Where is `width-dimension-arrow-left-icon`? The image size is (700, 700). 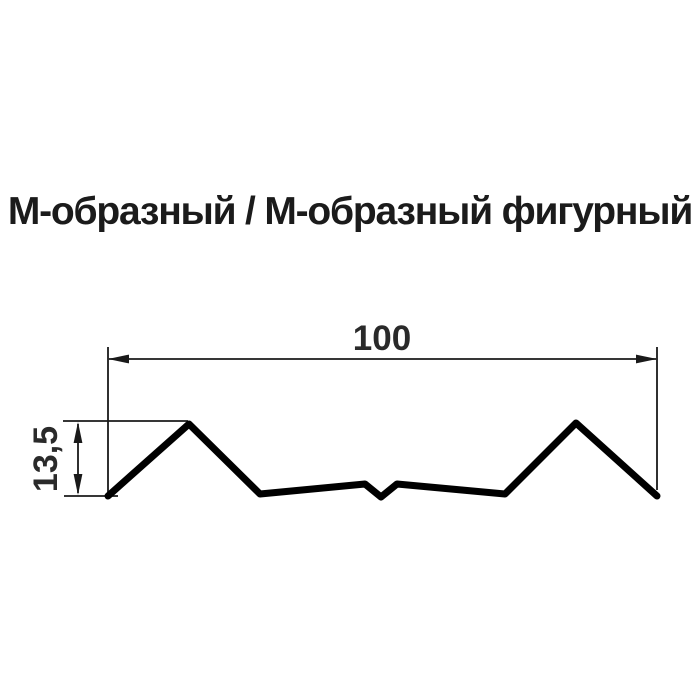
width-dimension-arrow-left-icon is located at coordinates (118, 359).